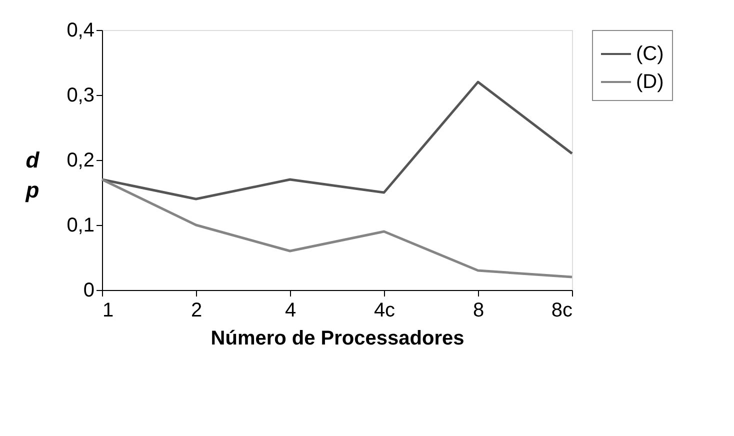 The width and height of the screenshot is (734, 436). Describe the element at coordinates (290, 311) in the screenshot. I see `x-tick-label: 4` at that location.